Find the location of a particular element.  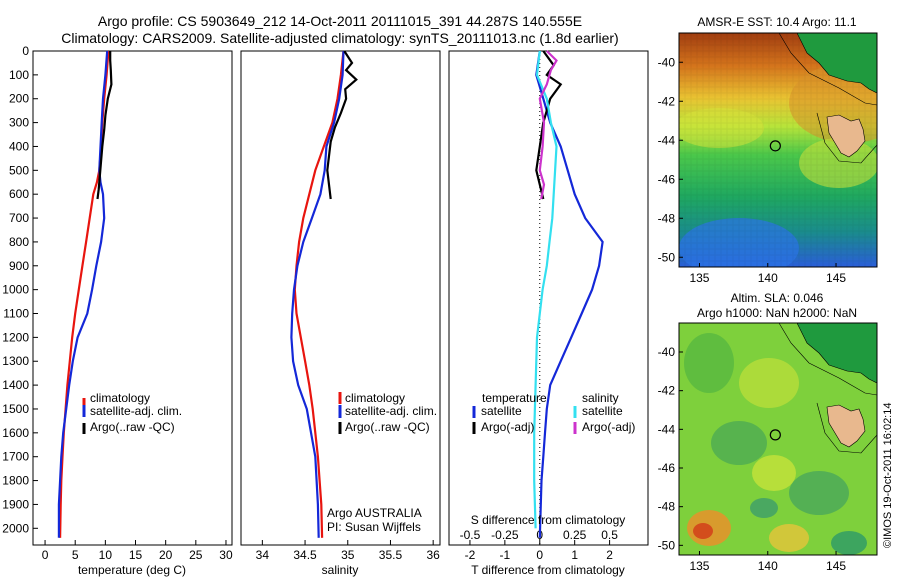

sla-field is located at coordinates (778, 439).